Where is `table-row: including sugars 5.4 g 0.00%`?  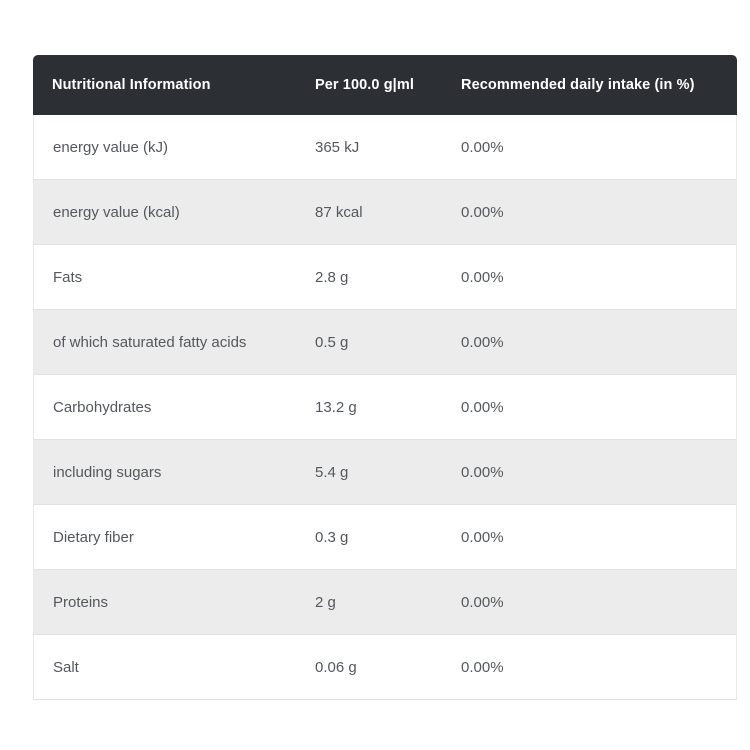
table-row: including sugars 5.4 g 0.00% is located at coordinates (385, 472).